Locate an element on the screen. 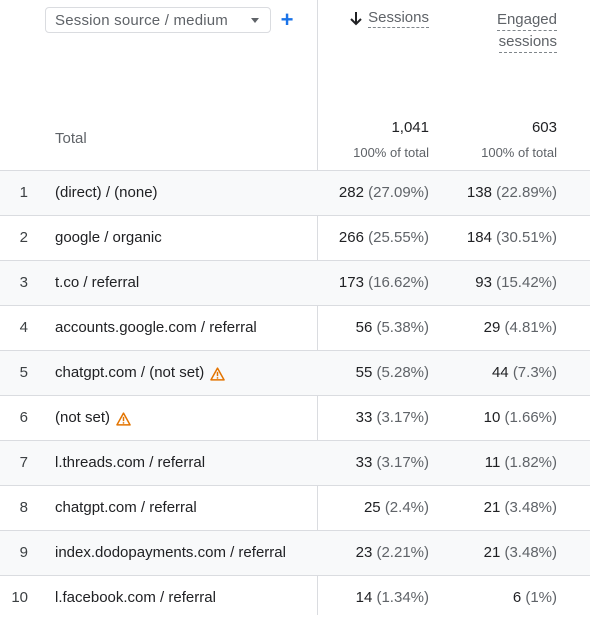 This screenshot has height=629, width=590. row-sessions-percent: (2.4%) is located at coordinates (406, 507).